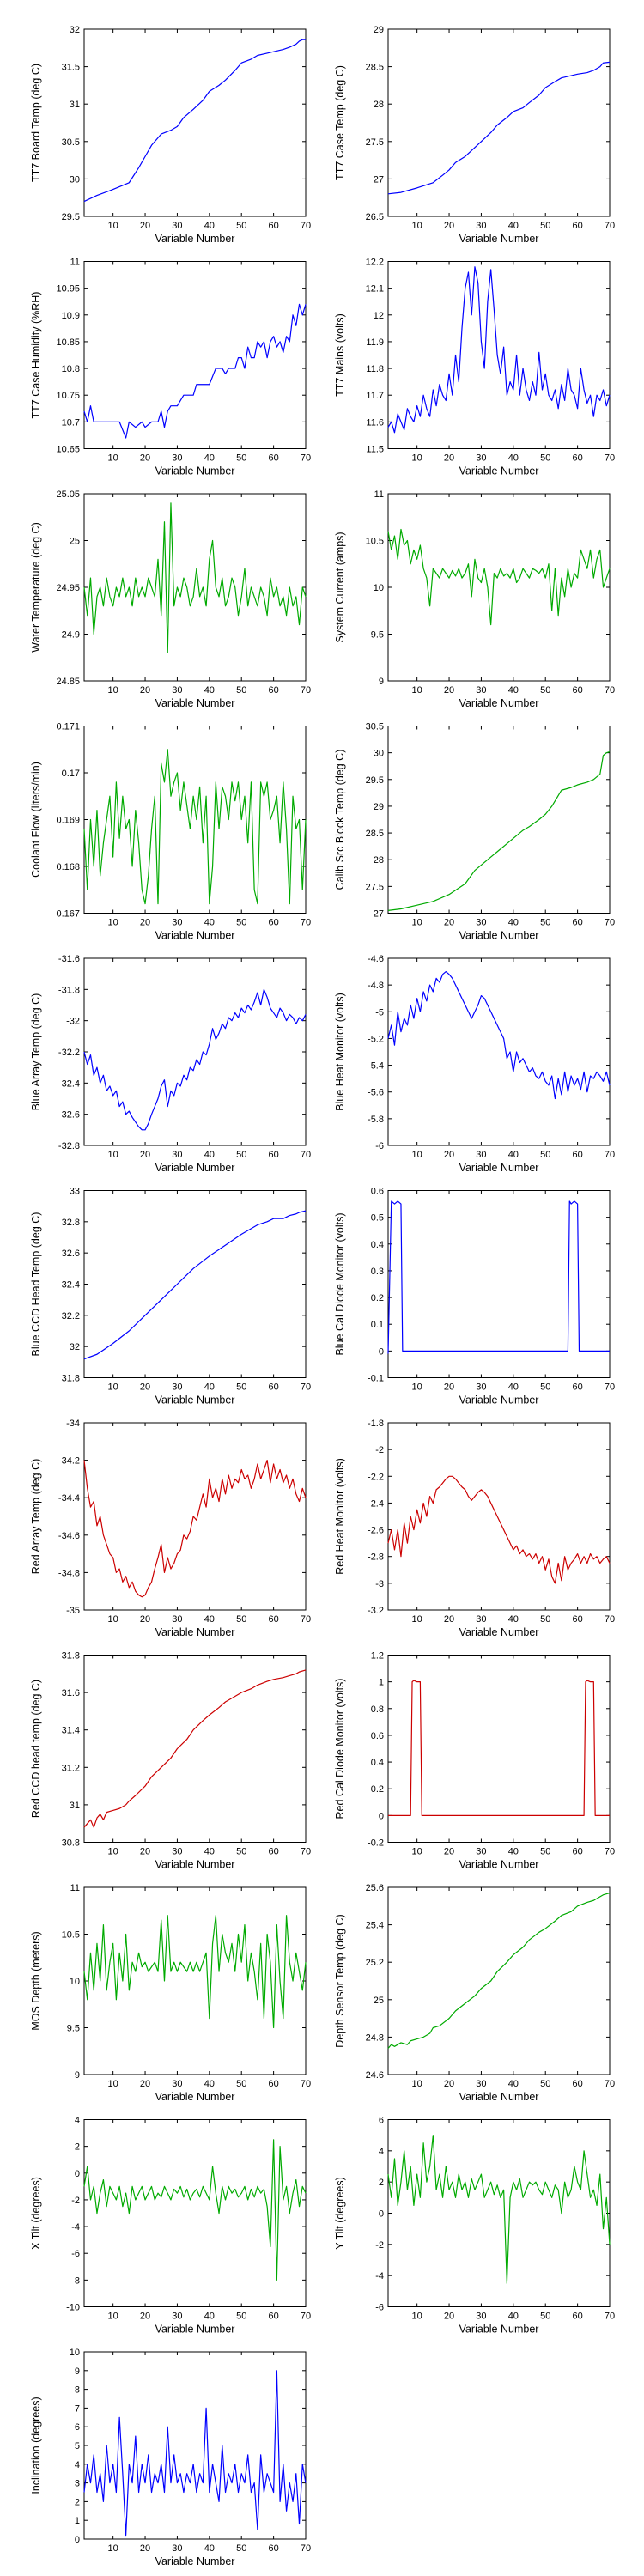  I want to click on y-tick-label: 0.2, so click(377, 1298).